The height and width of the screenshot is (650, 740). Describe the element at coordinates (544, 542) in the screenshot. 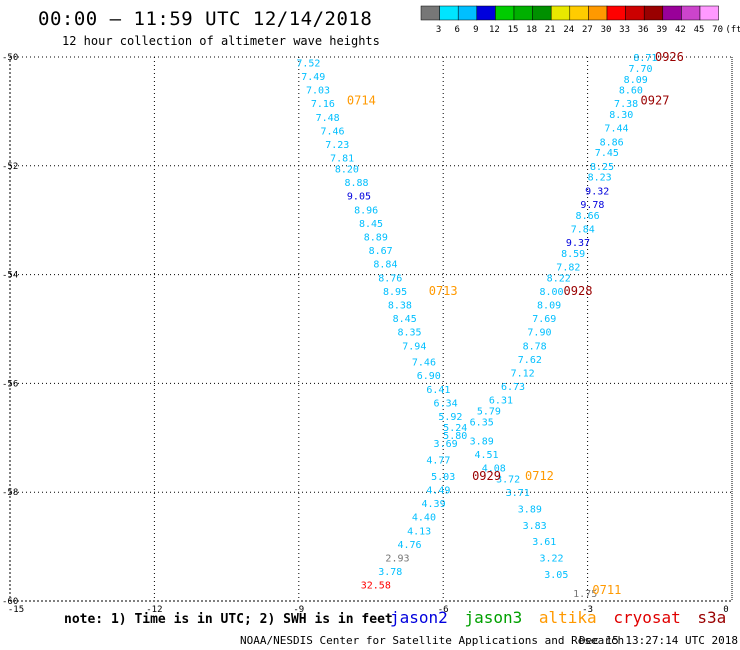

I see `data-point-label: 3.61` at that location.